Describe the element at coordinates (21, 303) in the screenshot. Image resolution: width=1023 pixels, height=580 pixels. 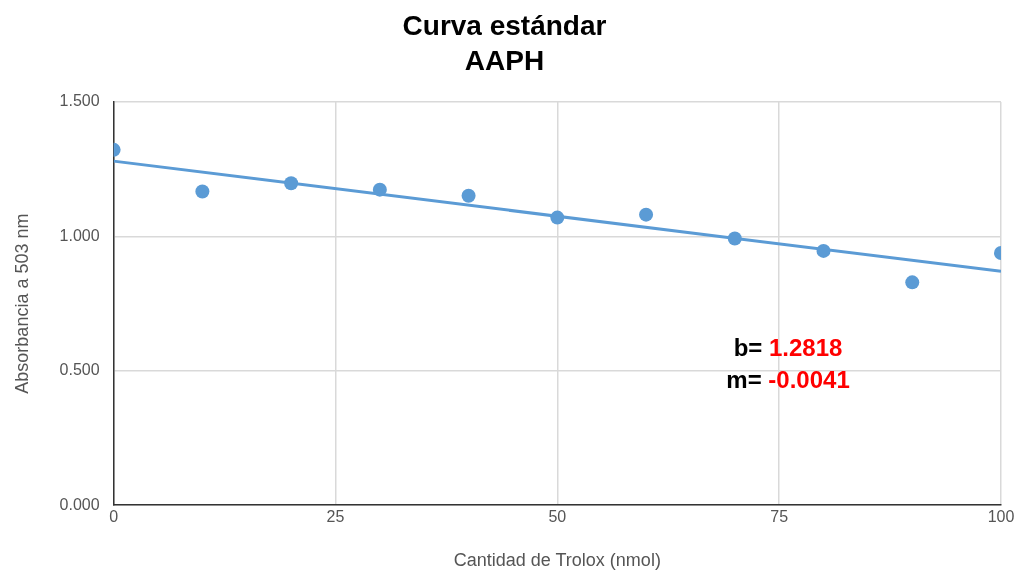
I see `y-axis-title: Absorbancia a 503 nm` at that location.